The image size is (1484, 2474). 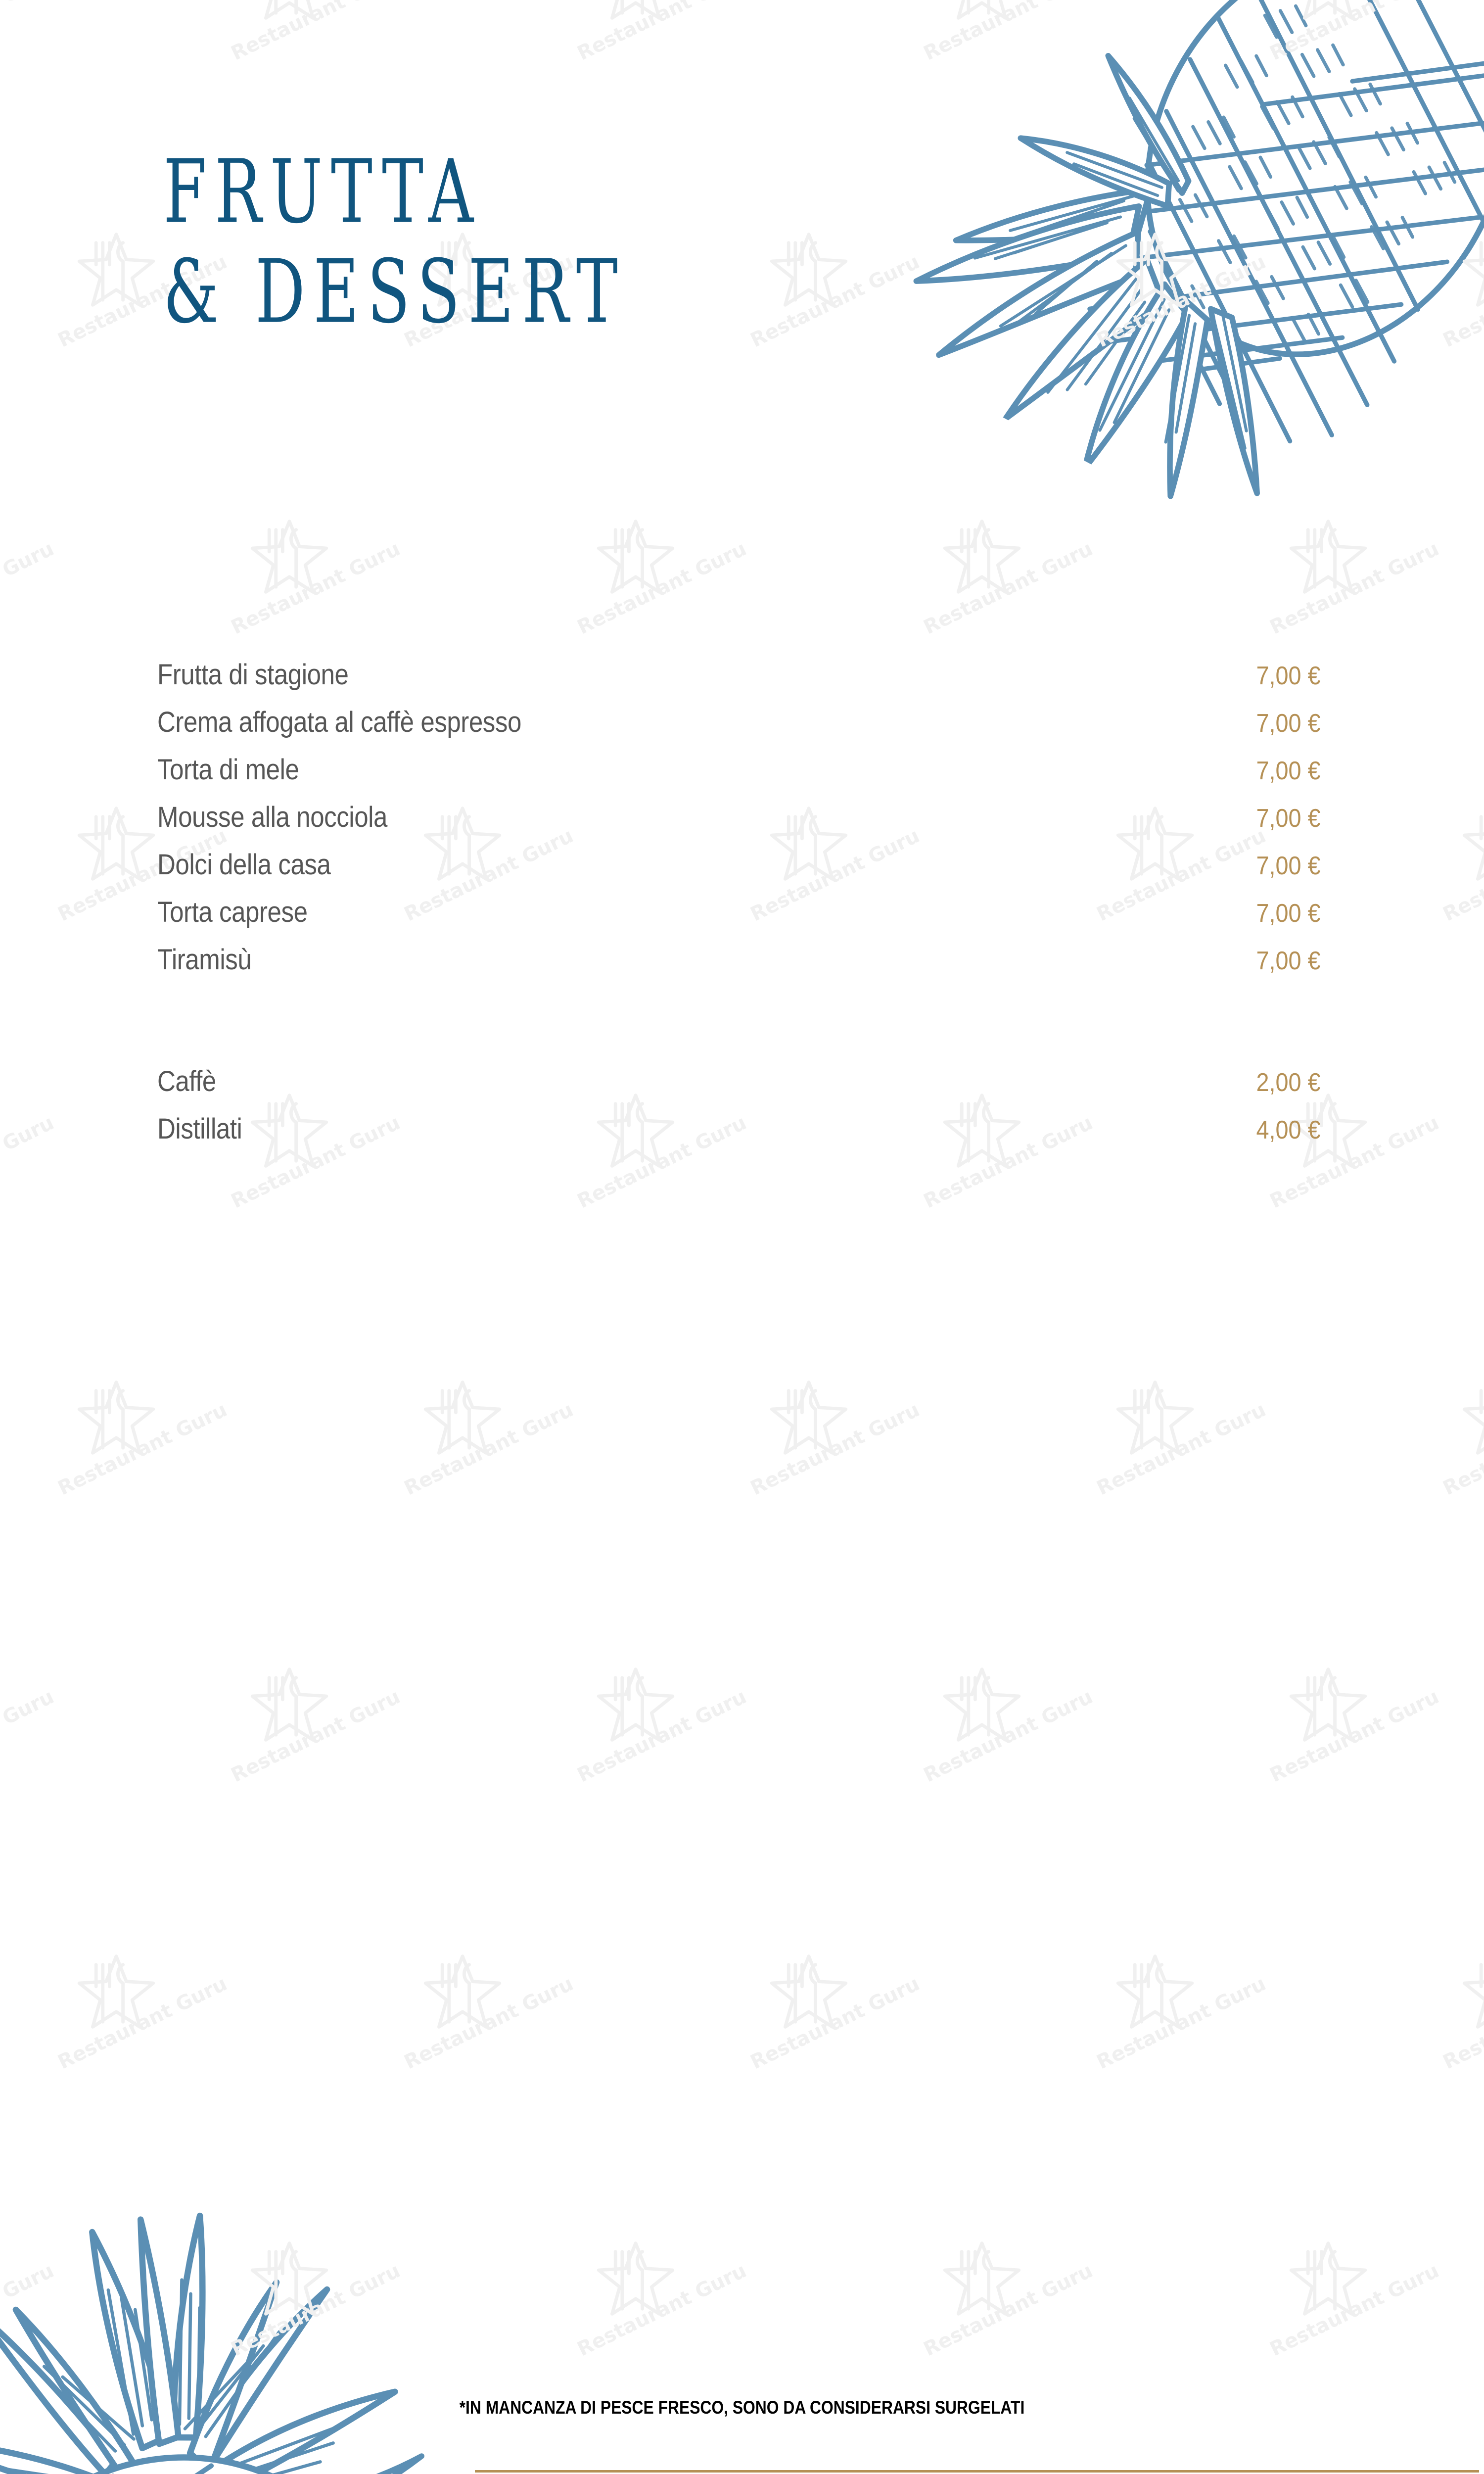 I want to click on item-name: Frutta di stagione, so click(x=253, y=675).